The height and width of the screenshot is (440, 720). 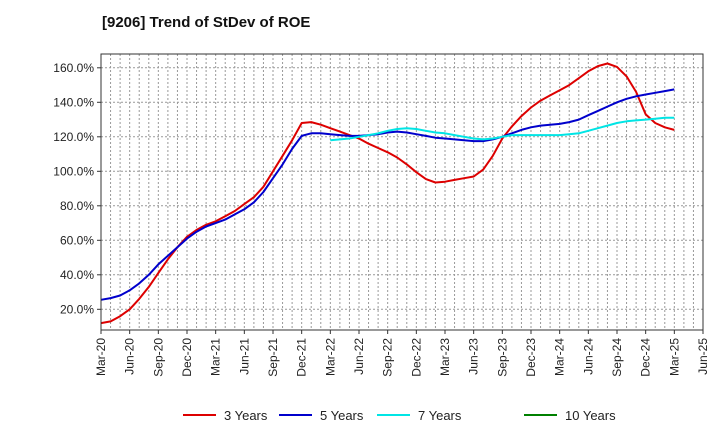 I want to click on legend: 3 Years 5 Years 7 Years 10 Years, so click(x=399, y=415).